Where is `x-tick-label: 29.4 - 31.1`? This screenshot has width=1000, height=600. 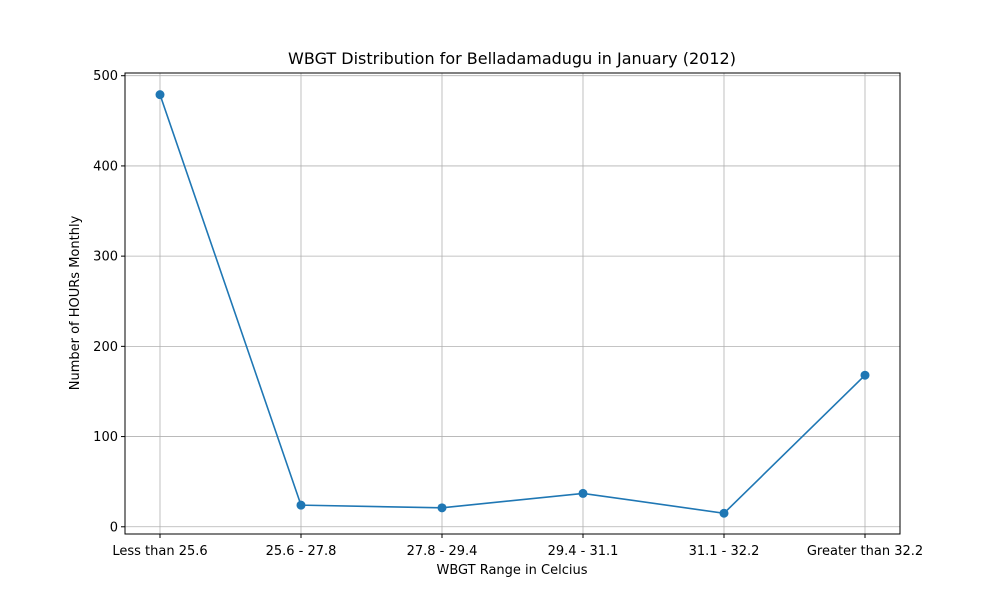 x-tick-label: 29.4 - 31.1 is located at coordinates (583, 551).